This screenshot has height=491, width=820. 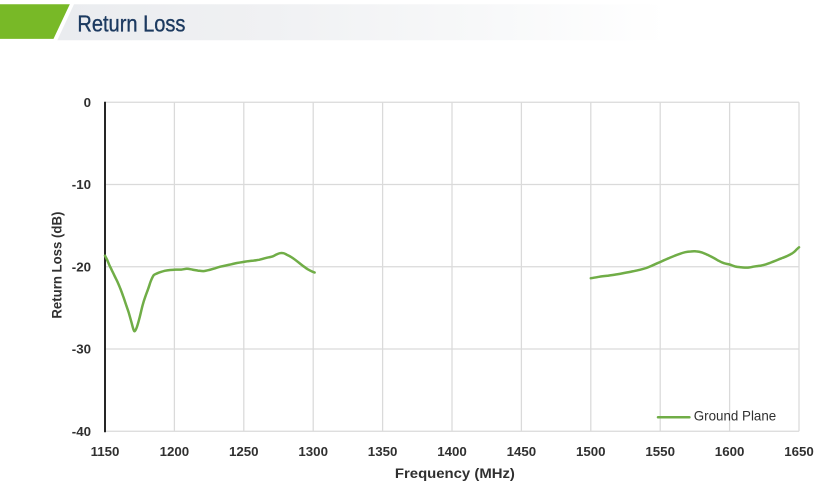 What do you see at coordinates (81, 266) in the screenshot?
I see `svg-text: -20` at bounding box center [81, 266].